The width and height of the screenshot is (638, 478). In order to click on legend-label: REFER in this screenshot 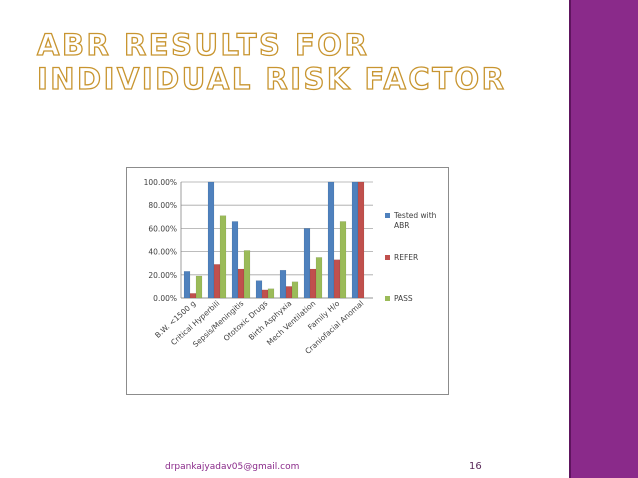, I will do `click(406, 257)`.